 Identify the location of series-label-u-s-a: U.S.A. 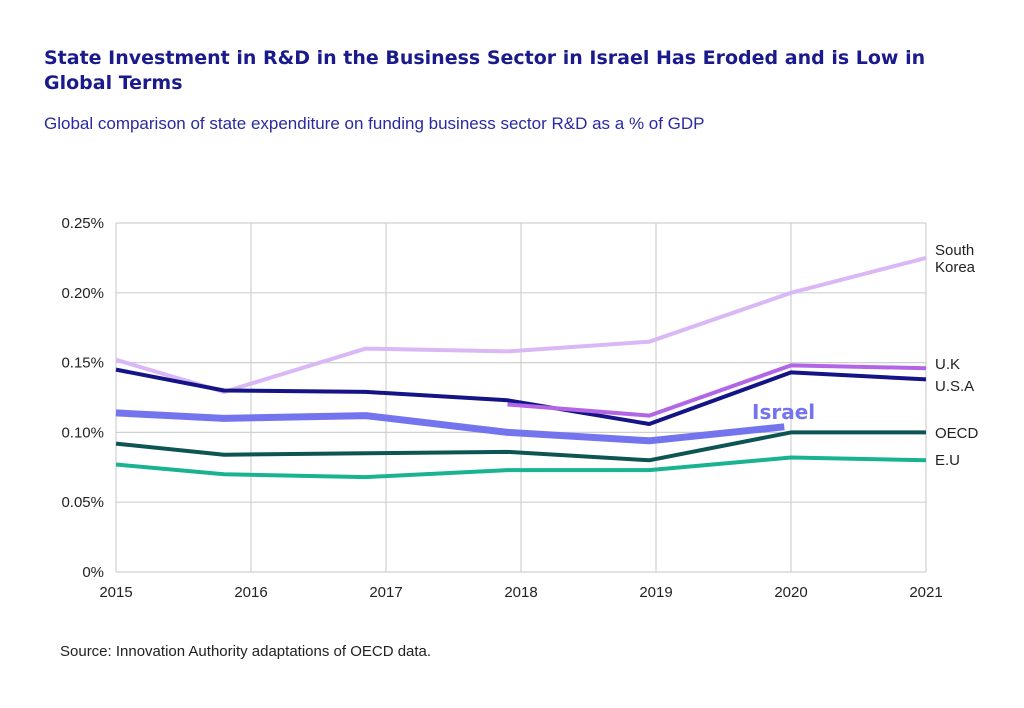
(954, 386).